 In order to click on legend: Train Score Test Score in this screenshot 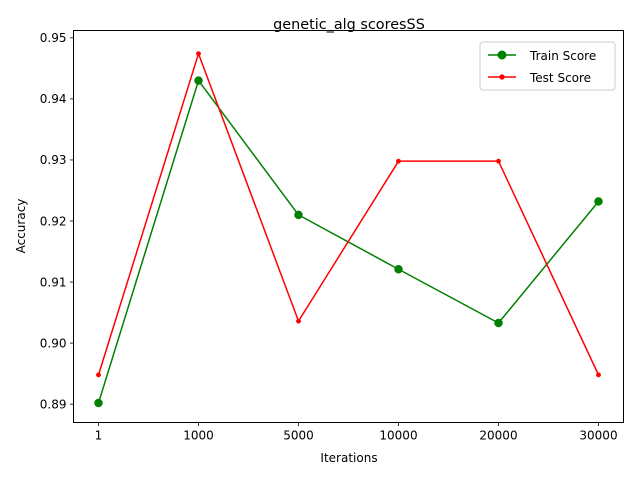, I will do `click(547, 66)`.